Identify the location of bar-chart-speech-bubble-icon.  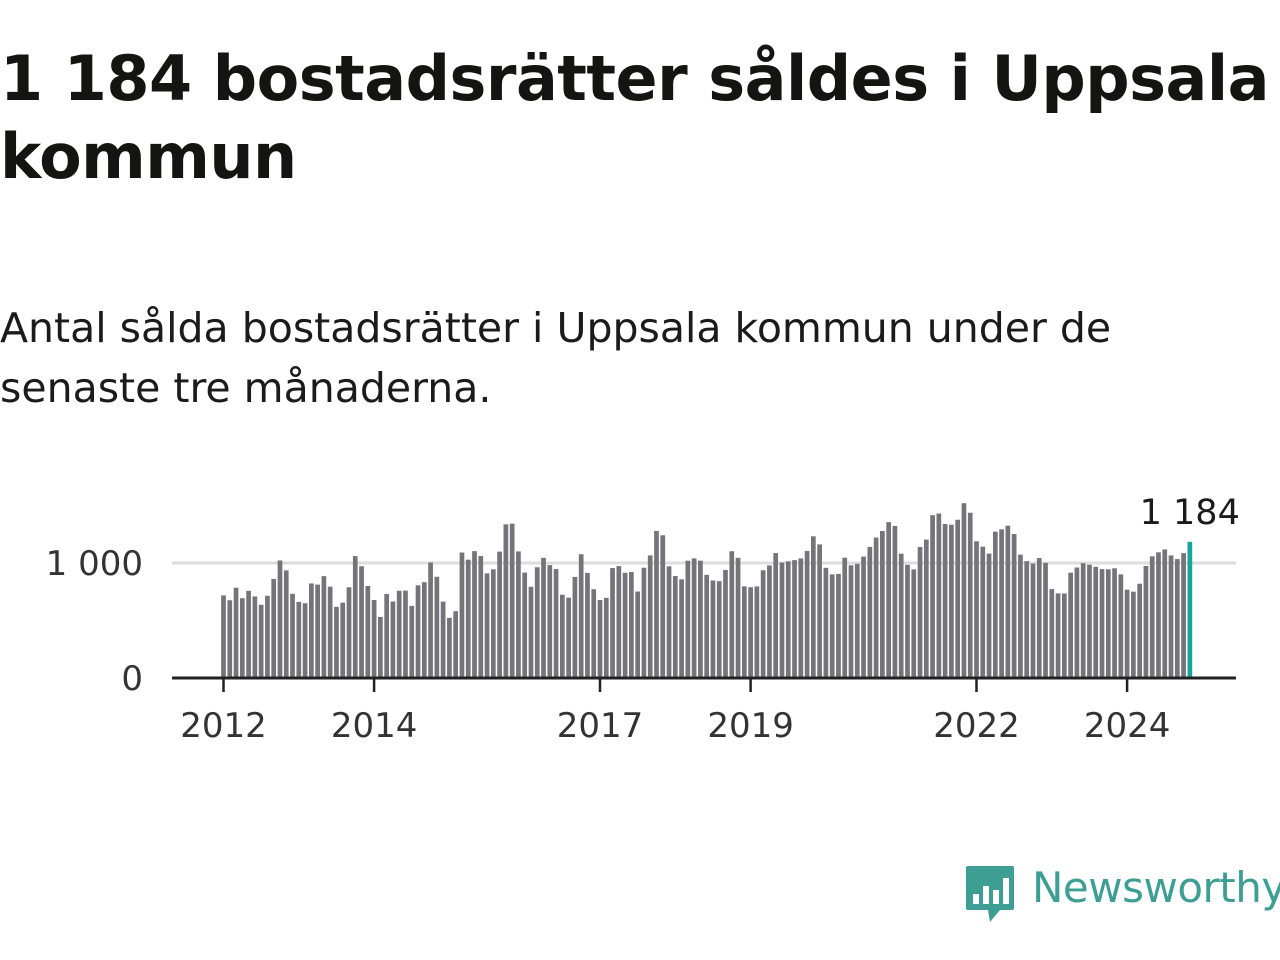
(990, 894).